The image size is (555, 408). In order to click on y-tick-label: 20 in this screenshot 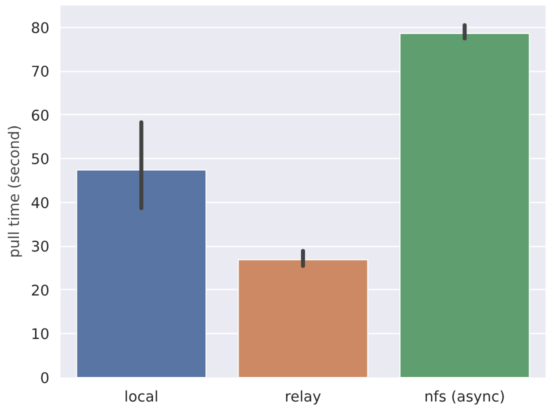, I will do `click(40, 291)`.